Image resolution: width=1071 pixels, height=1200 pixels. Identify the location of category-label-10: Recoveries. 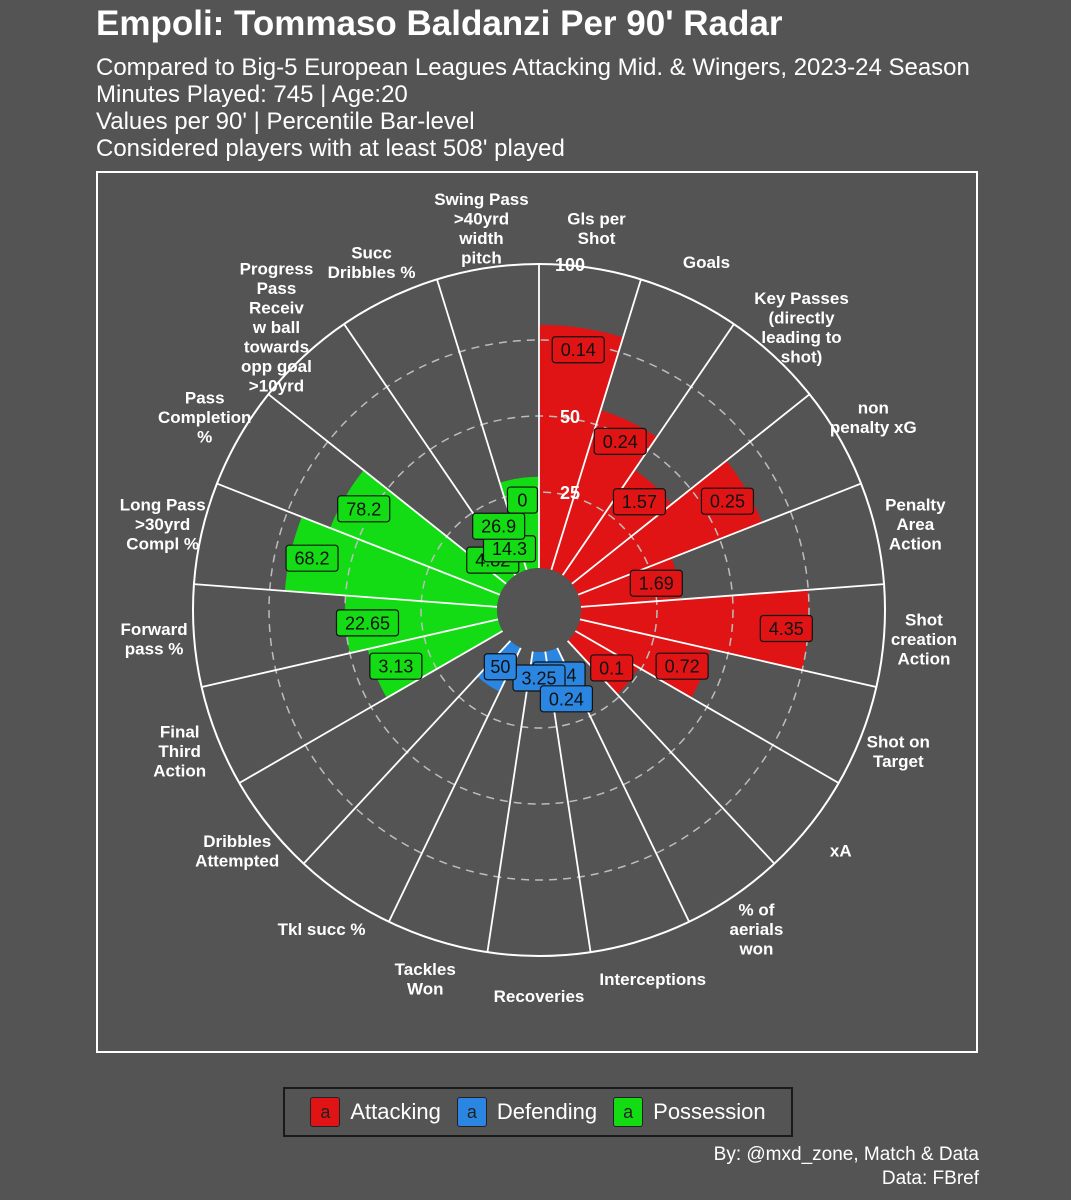
(539, 996).